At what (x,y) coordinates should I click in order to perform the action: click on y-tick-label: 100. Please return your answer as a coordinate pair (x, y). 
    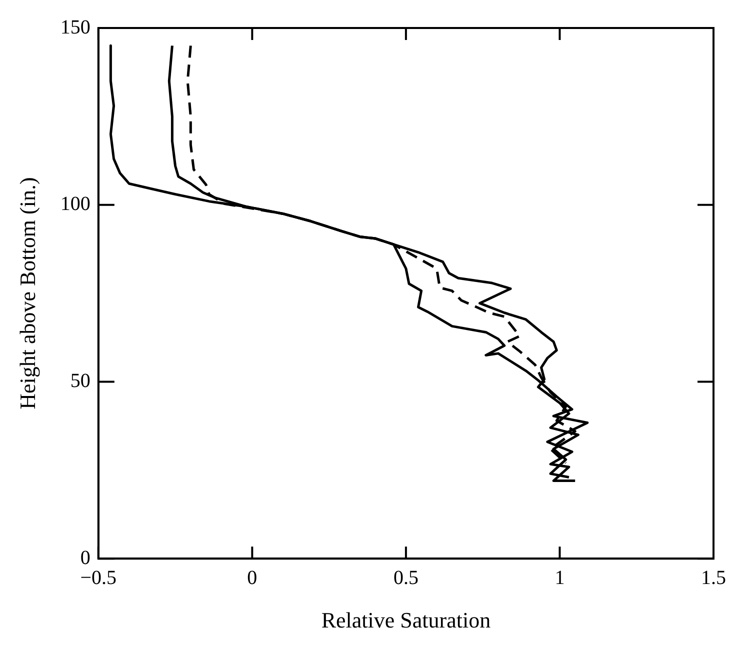
    Looking at the image, I should click on (75, 204).